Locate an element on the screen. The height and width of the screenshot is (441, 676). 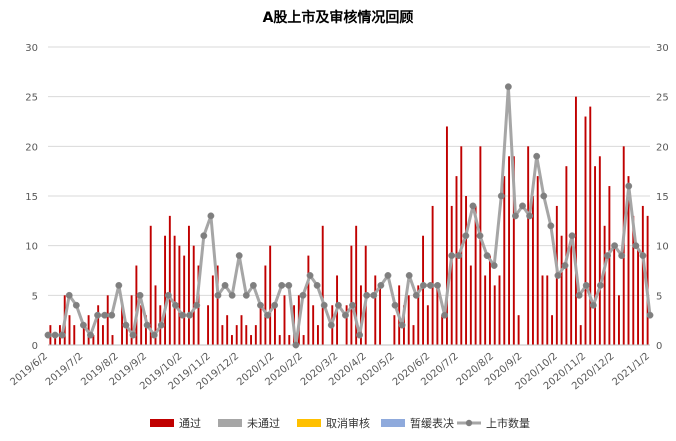
y-left-tick-label: 0 is located at coordinates (35, 346).